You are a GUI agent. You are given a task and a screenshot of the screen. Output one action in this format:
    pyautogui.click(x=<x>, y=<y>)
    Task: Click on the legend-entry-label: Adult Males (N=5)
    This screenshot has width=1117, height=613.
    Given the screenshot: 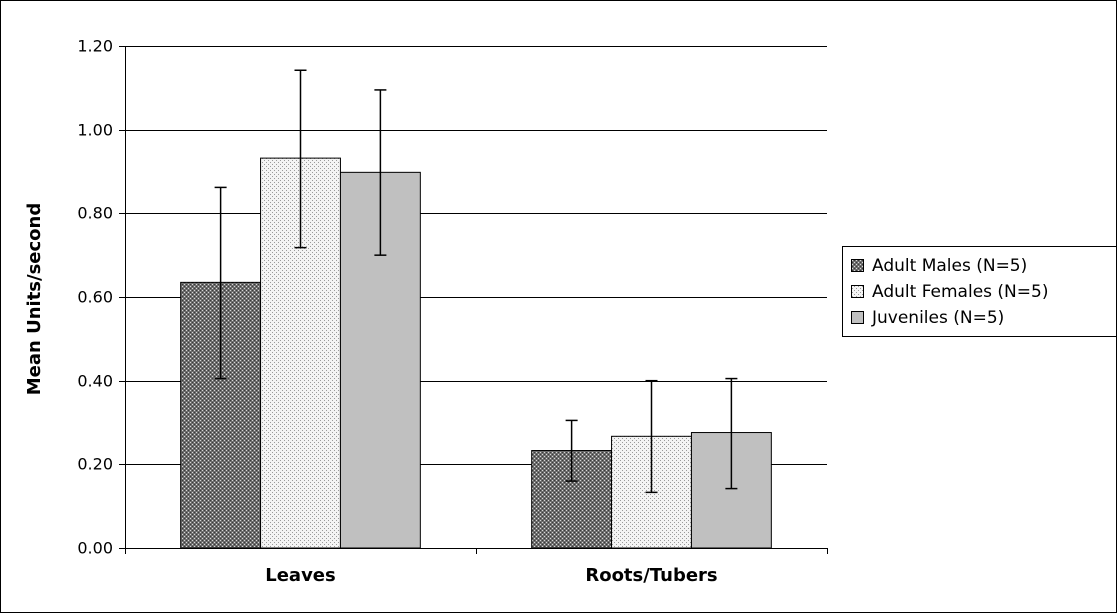 What is the action you would take?
    pyautogui.click(x=949, y=266)
    